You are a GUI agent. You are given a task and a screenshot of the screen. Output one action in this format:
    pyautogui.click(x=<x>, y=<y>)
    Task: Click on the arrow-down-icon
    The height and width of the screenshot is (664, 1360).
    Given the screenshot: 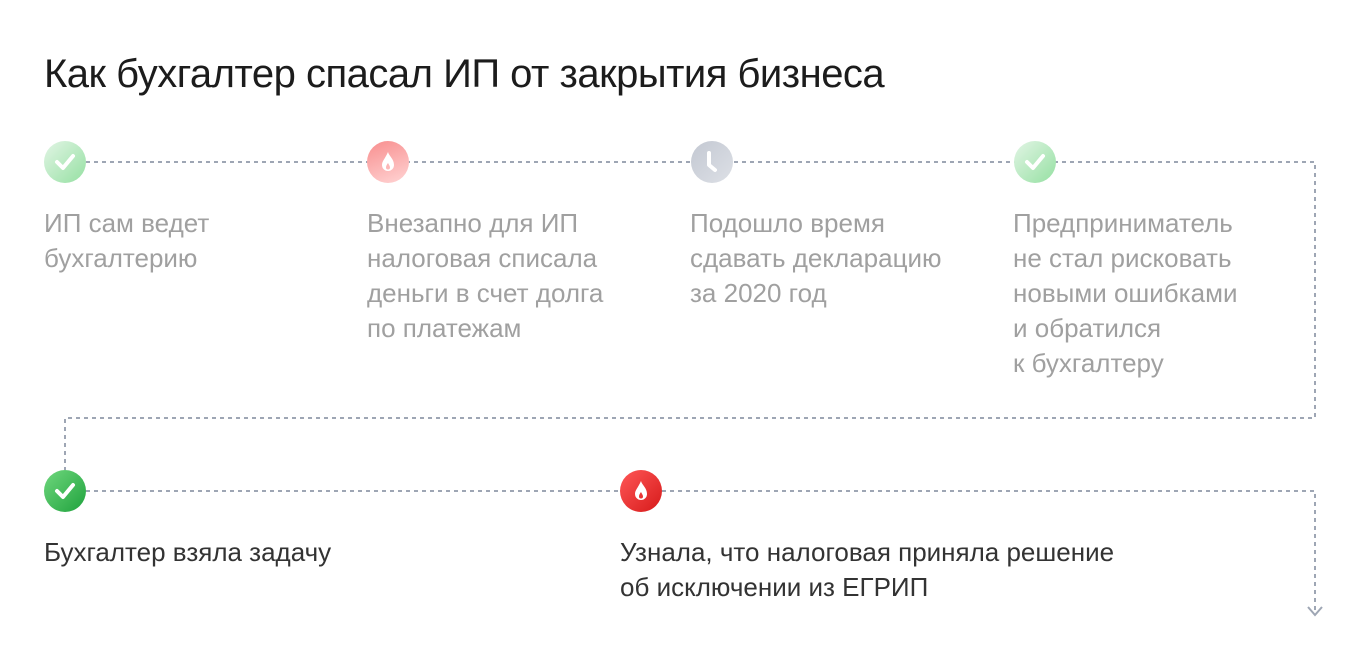 What is the action you would take?
    pyautogui.click(x=1315, y=611)
    